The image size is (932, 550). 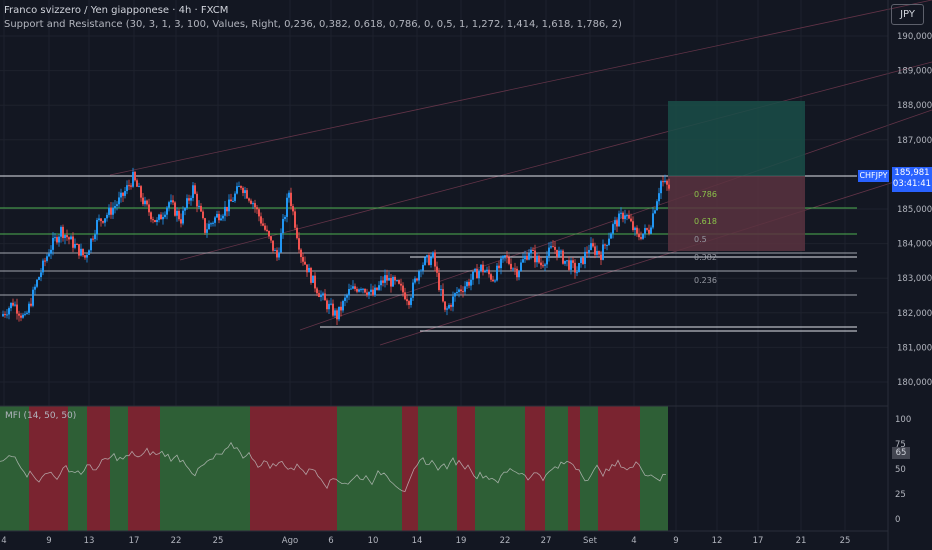 What do you see at coordinates (873, 176) in the screenshot?
I see `symbol-price-tag: CHFJPY` at bounding box center [873, 176].